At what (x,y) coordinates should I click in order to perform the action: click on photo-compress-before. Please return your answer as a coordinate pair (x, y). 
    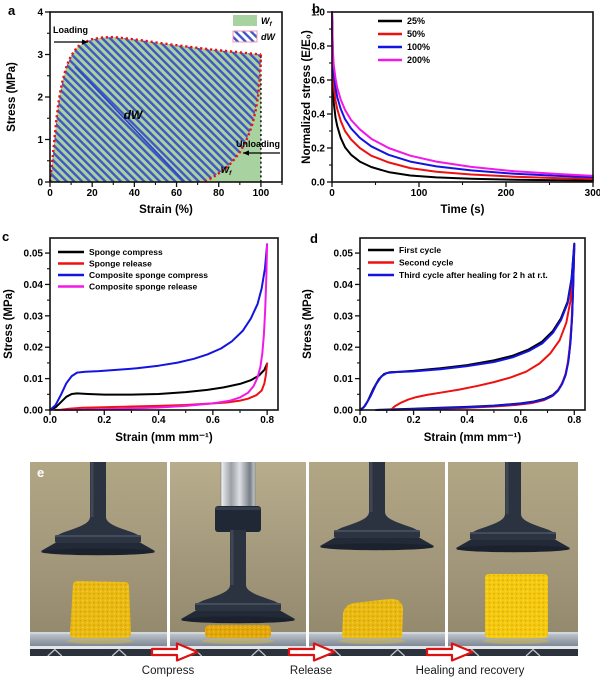
    Looking at the image, I should click on (98, 559).